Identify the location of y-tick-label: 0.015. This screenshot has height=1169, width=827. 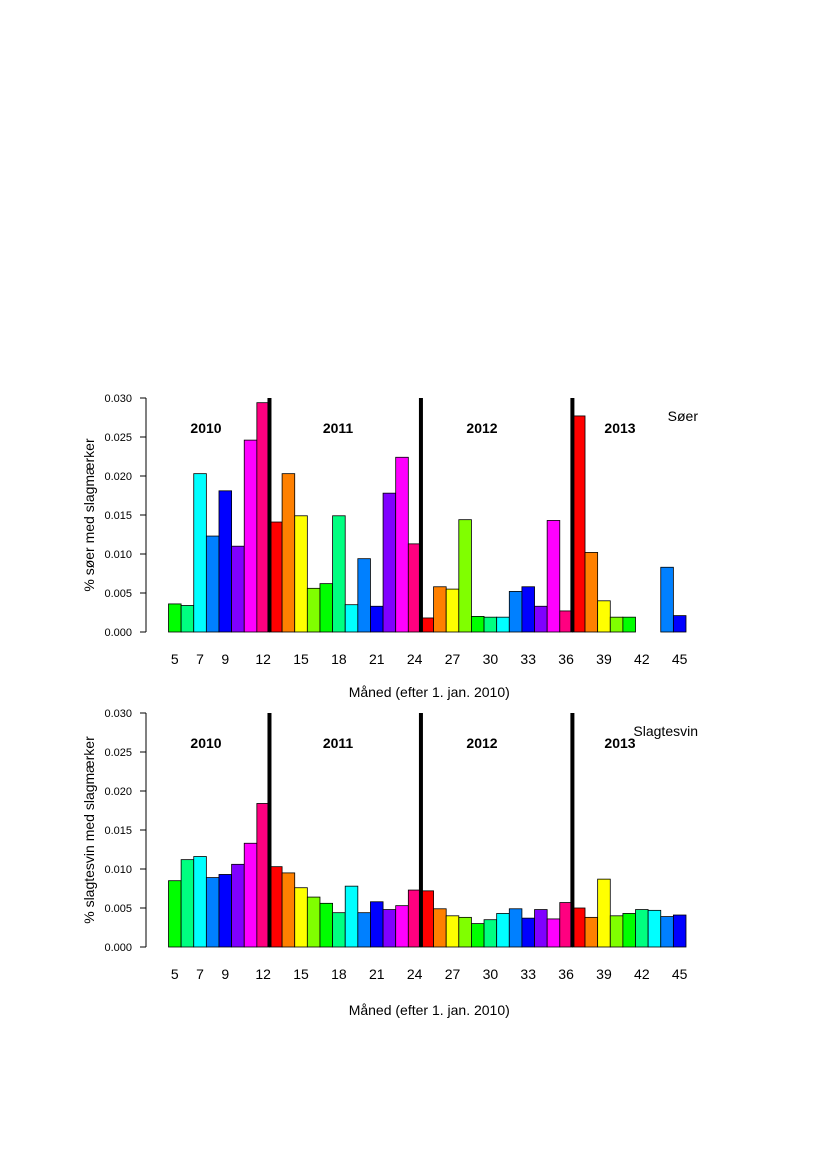
(118, 516).